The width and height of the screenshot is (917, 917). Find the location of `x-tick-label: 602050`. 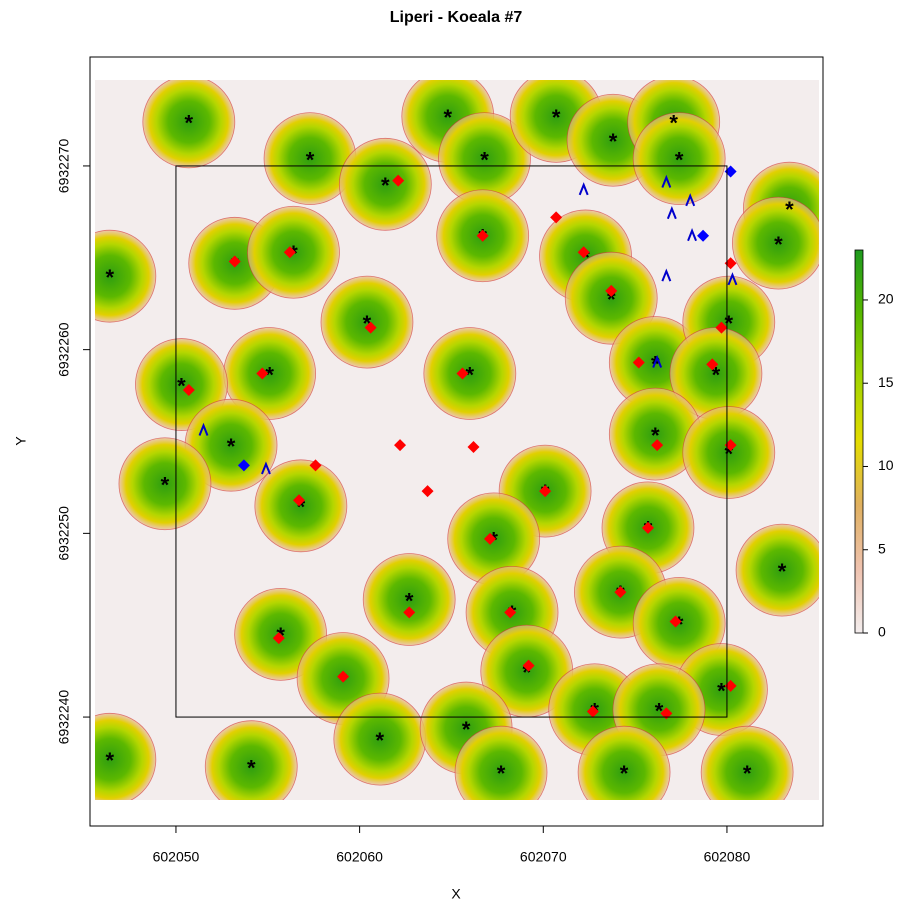

x-tick-label: 602050 is located at coordinates (176, 857).